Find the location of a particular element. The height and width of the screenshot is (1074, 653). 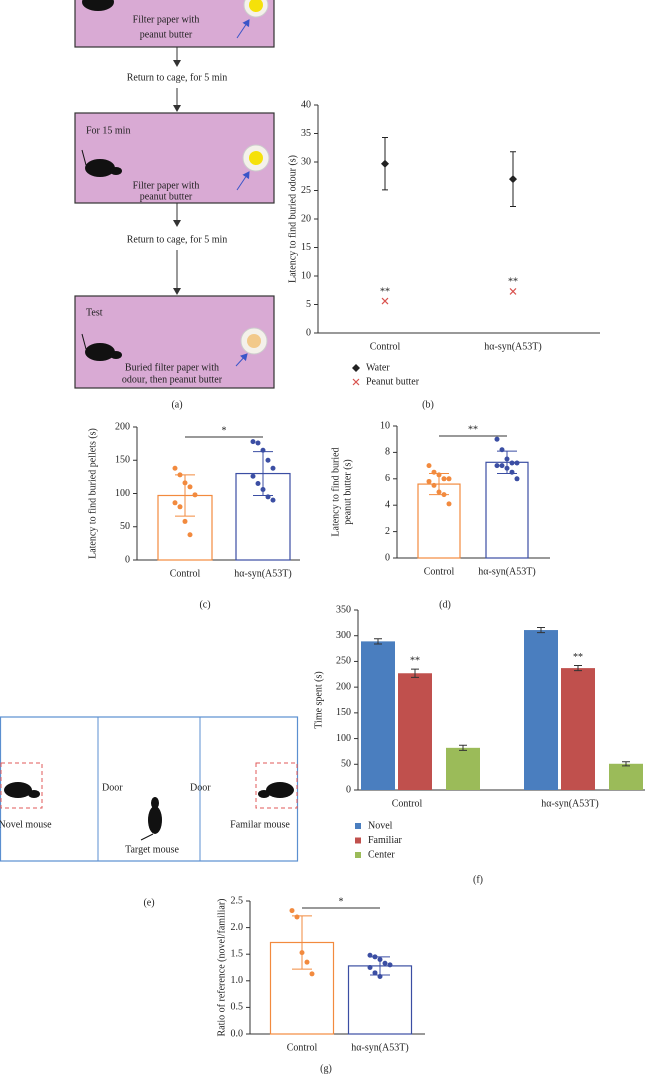

door-label: Door is located at coordinates (200, 787).